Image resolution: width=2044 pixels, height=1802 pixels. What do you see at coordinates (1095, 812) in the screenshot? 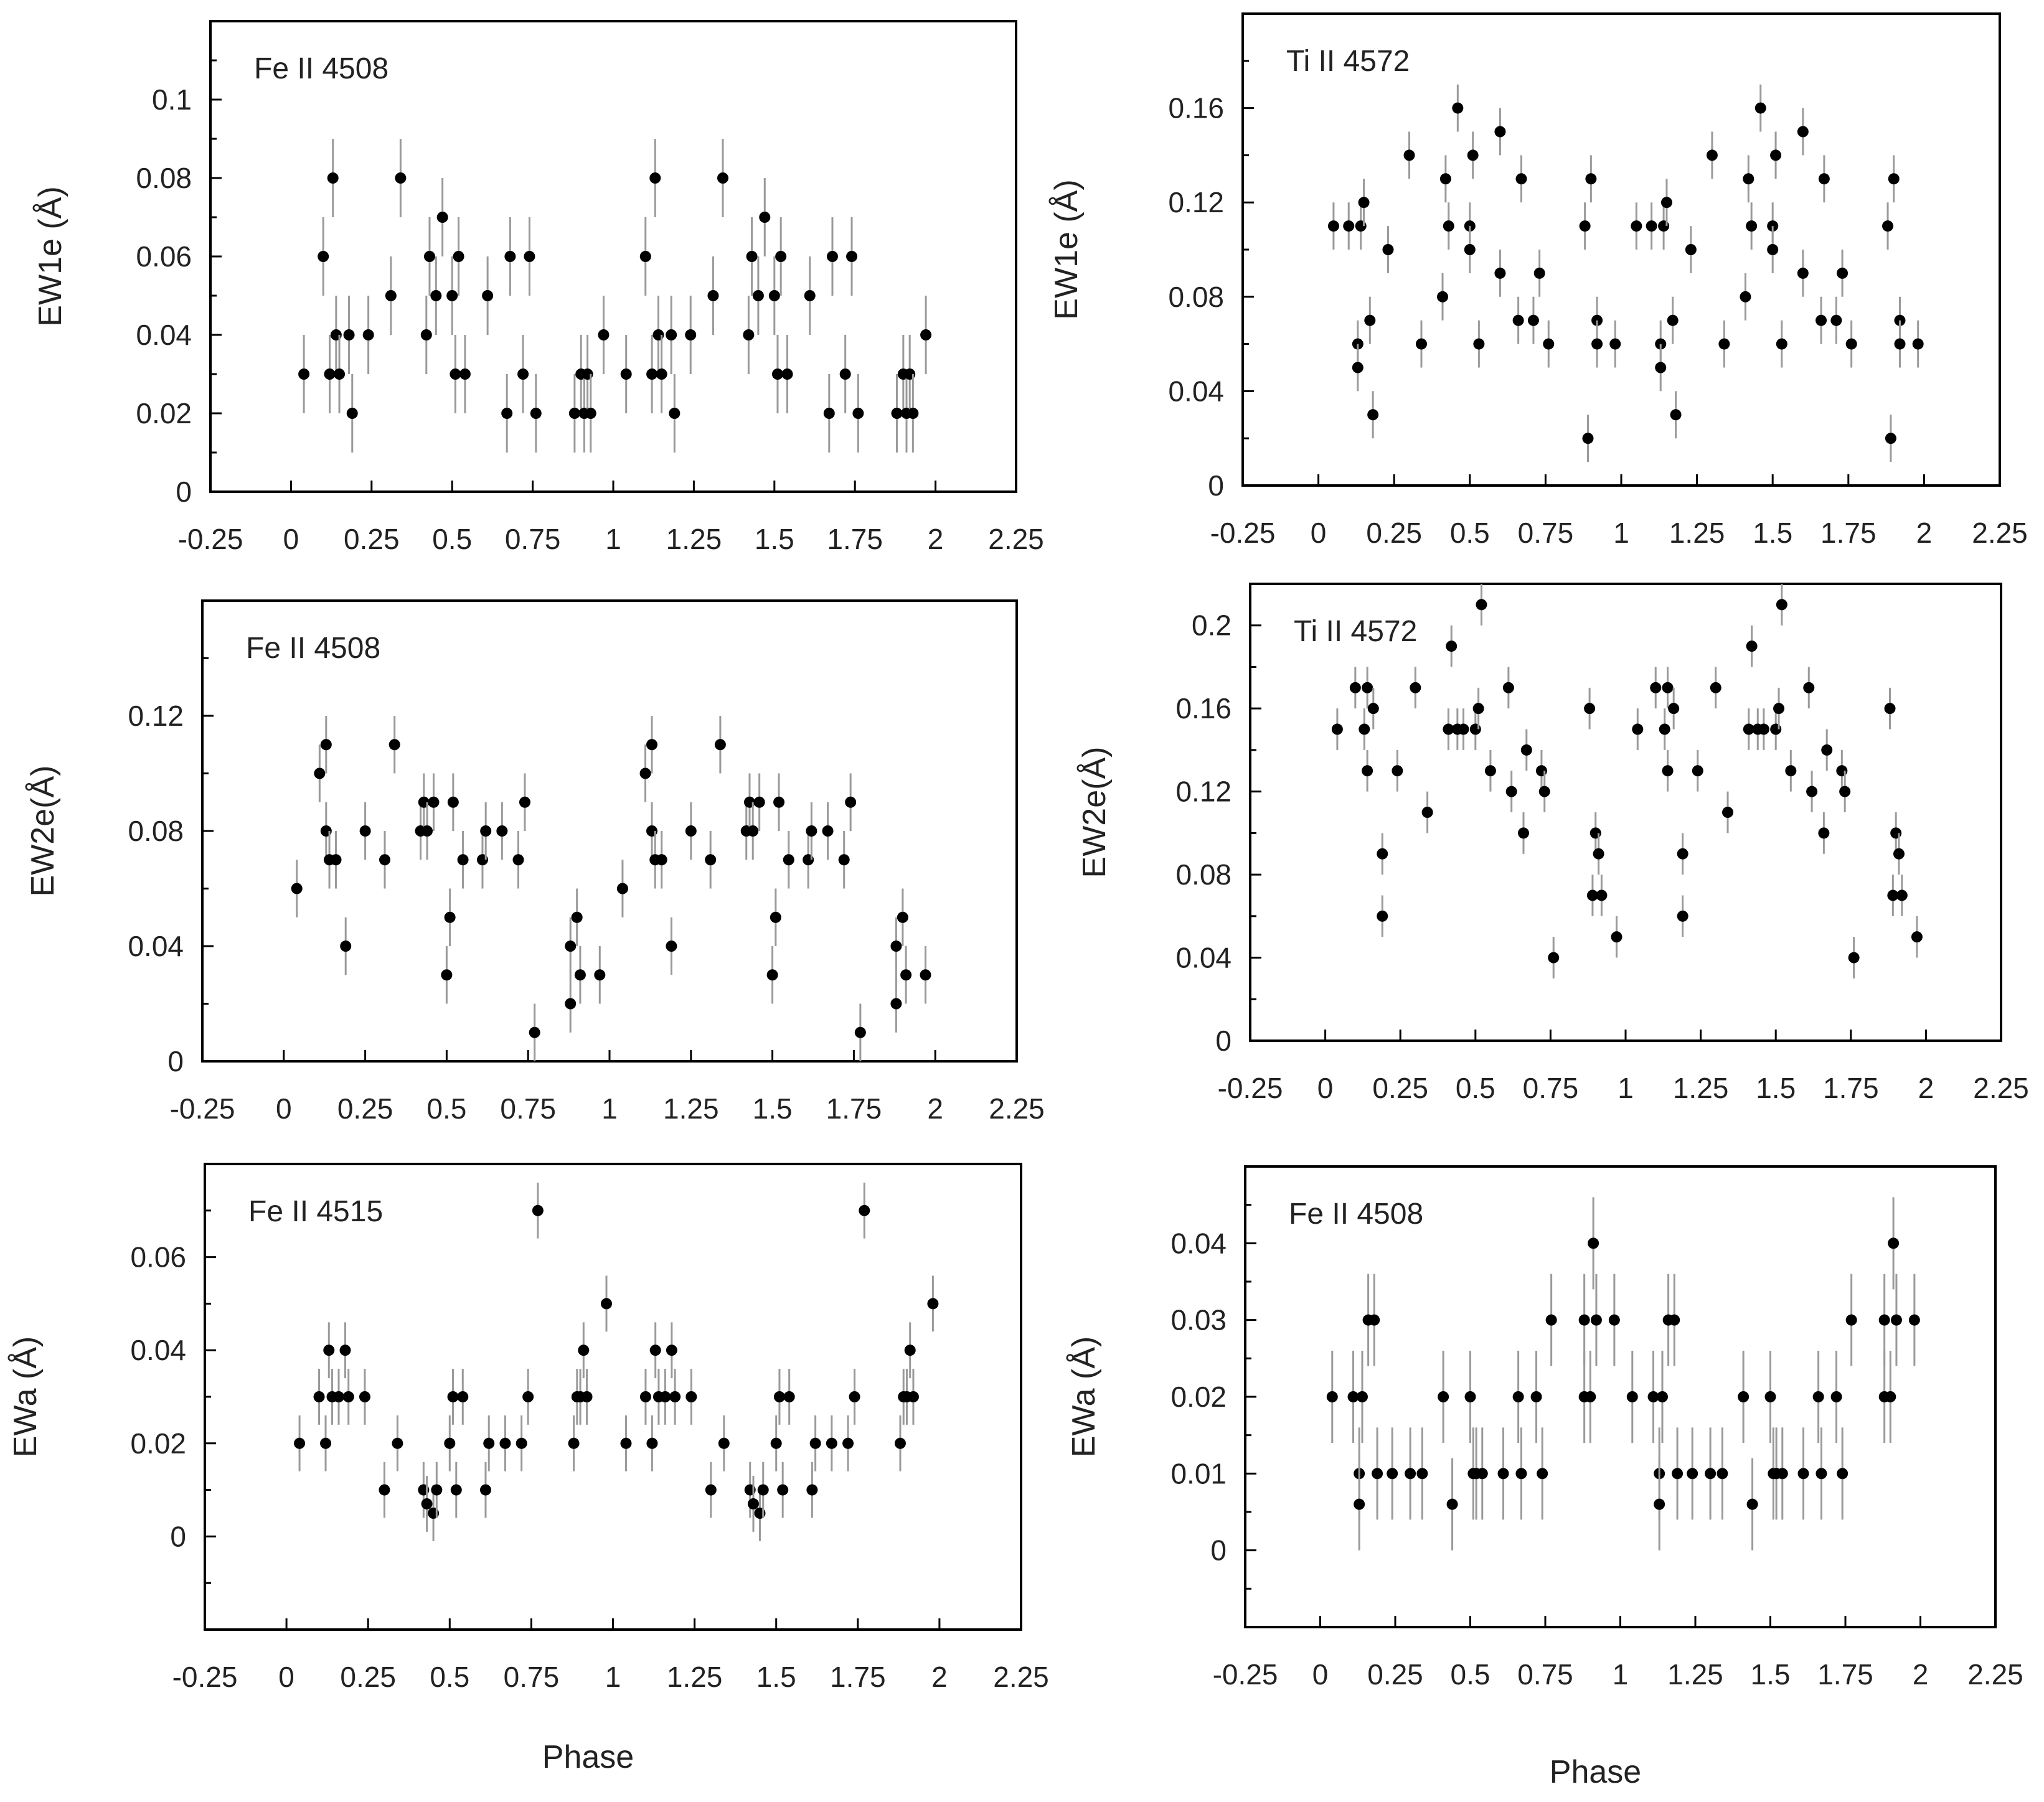
I see `y-axis-title: EW2e(Å)` at bounding box center [1095, 812].